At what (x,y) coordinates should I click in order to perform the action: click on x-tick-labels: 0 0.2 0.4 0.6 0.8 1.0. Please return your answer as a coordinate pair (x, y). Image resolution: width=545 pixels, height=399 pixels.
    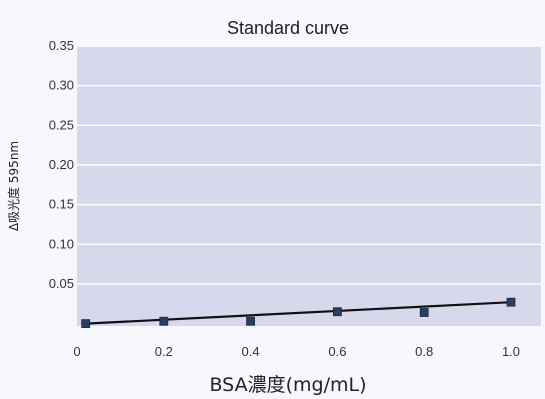
    Looking at the image, I should click on (296, 351).